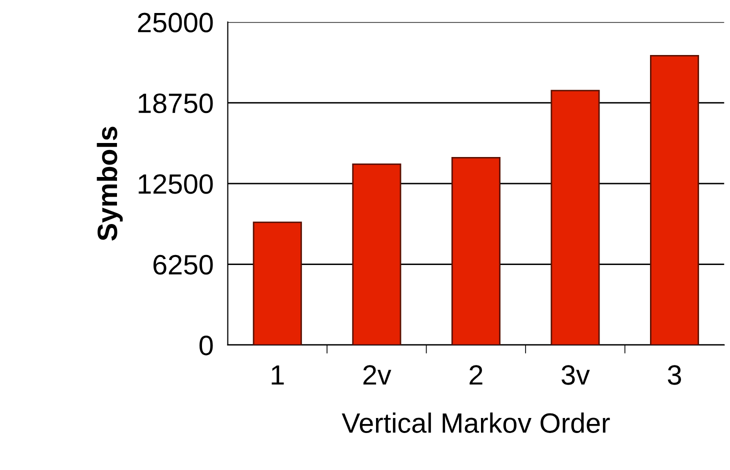 Image resolution: width=730 pixels, height=470 pixels. I want to click on x-tick-label: 1, so click(278, 375).